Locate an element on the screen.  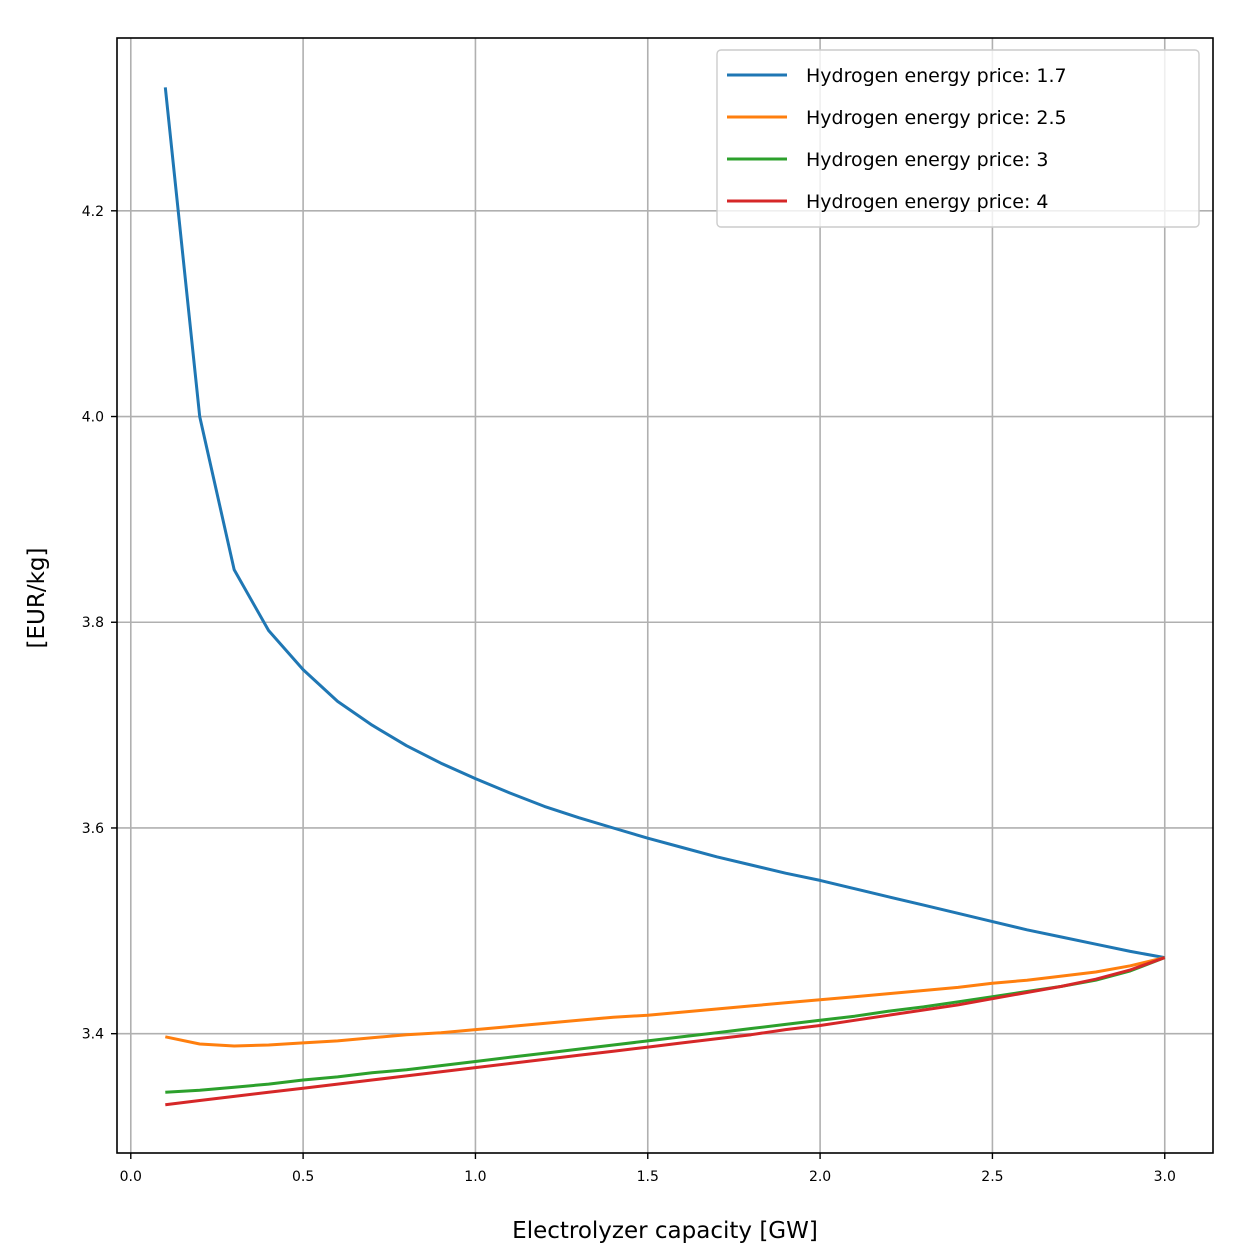
legend-label-1: Hydrogen energy price: 1.7 is located at coordinates (936, 76).